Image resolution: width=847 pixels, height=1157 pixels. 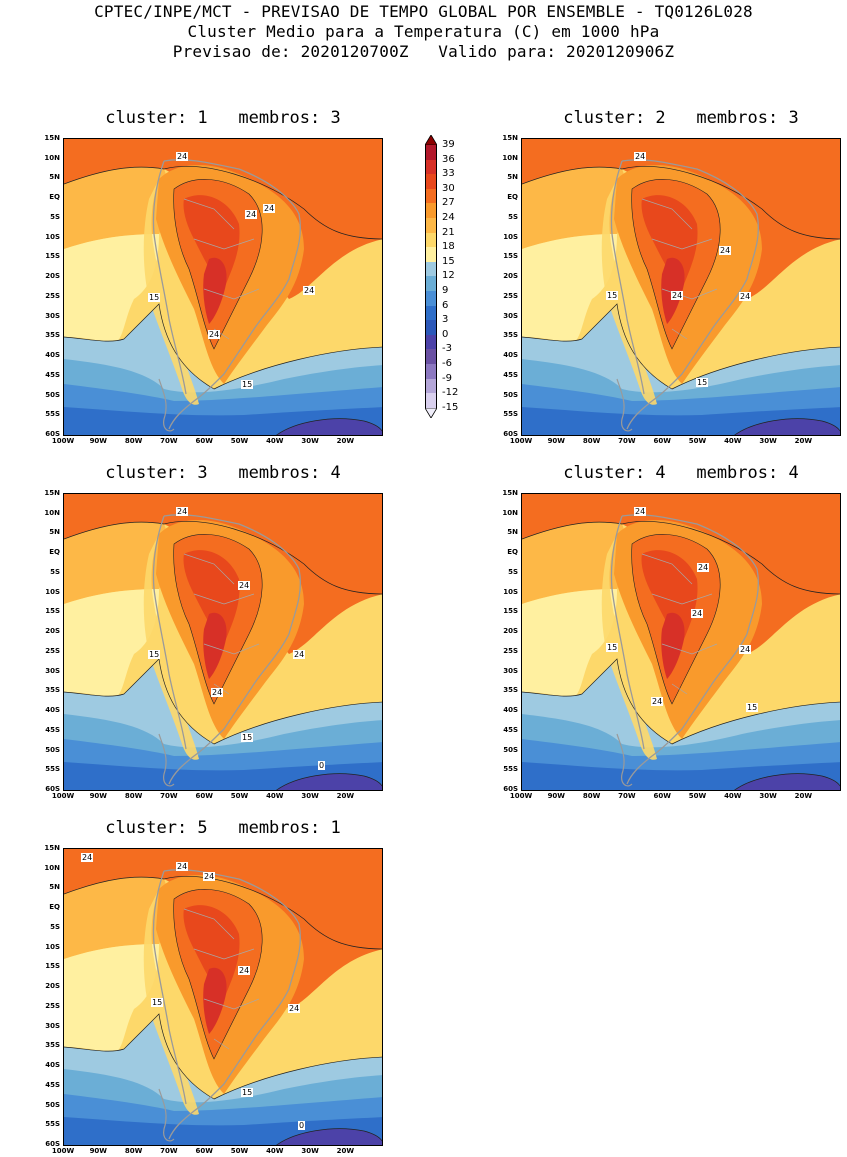 I want to click on colorbar-level-label: 18, so click(x=448, y=247).